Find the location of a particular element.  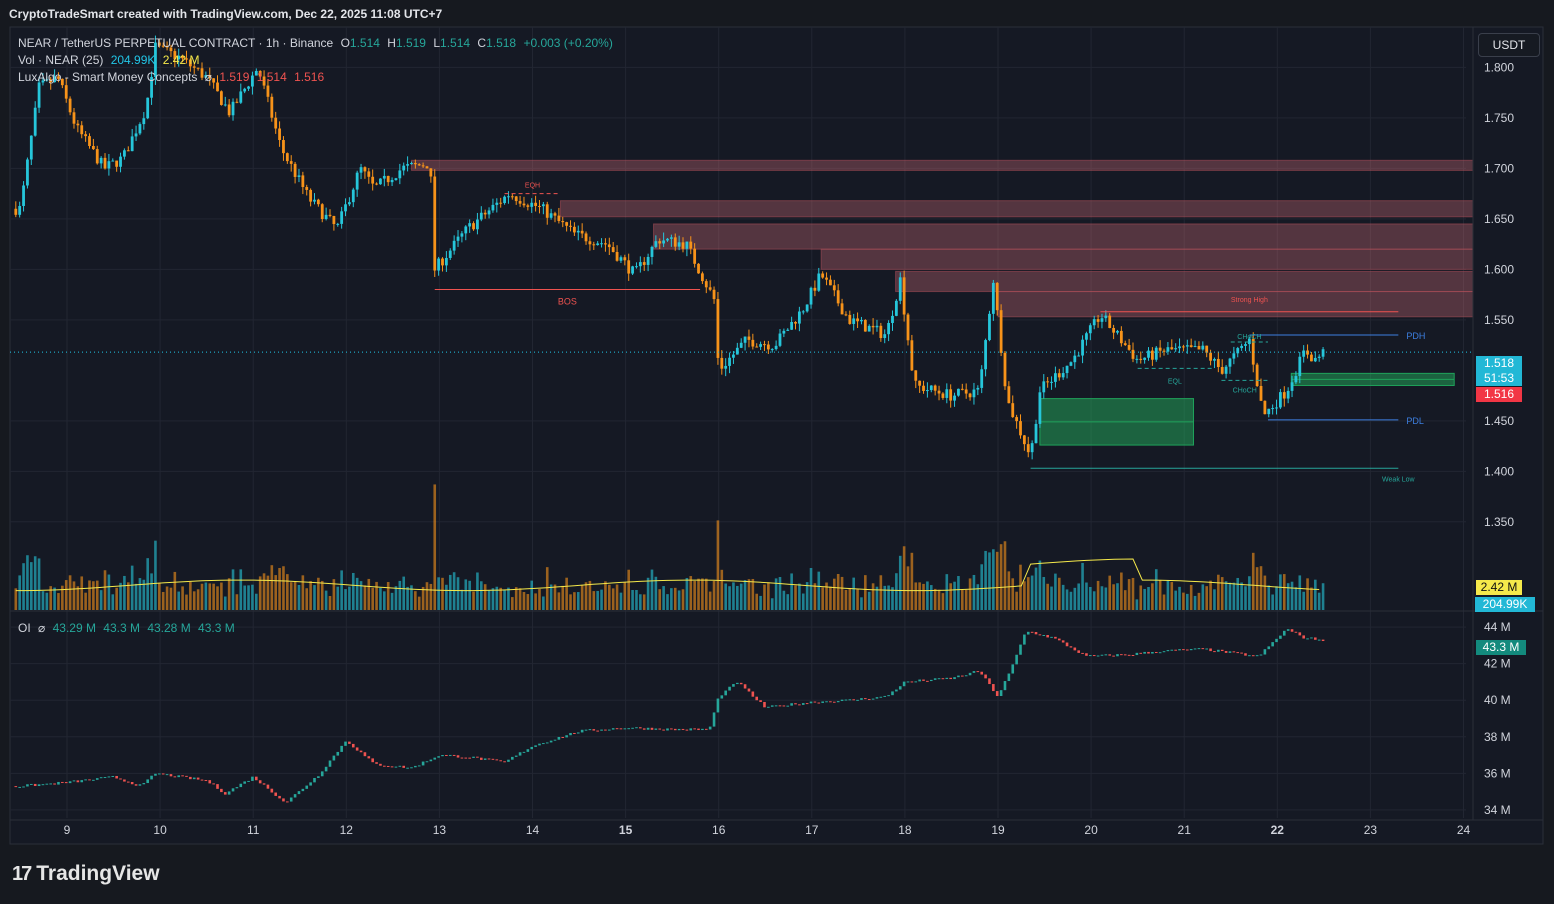

currency-button: USDT is located at coordinates (1509, 45).